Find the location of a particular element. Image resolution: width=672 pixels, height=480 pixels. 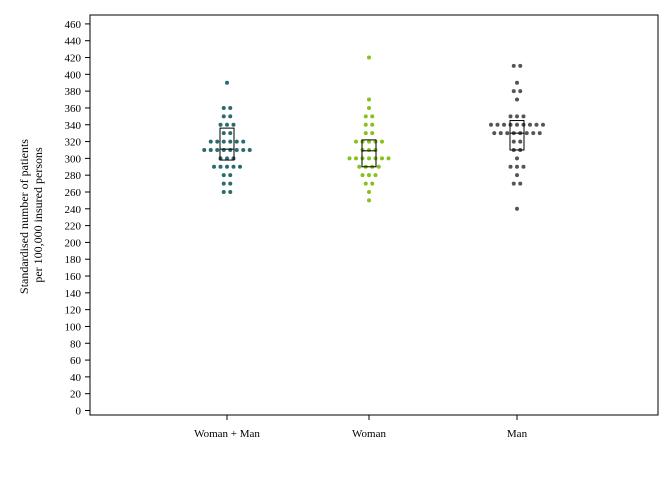

y-tick-label: 40 is located at coordinates (76, 378).